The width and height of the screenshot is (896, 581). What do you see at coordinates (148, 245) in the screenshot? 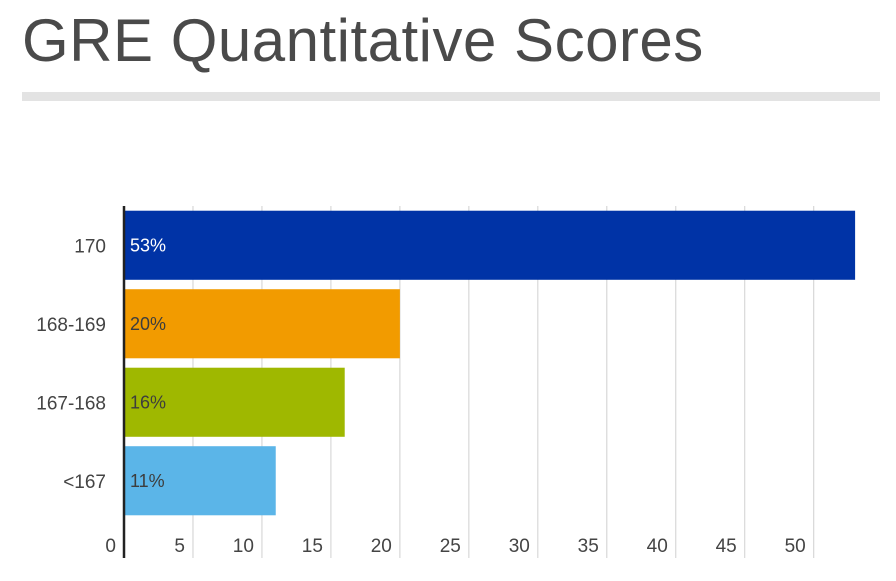
I see `bar-value-label: 53%` at bounding box center [148, 245].